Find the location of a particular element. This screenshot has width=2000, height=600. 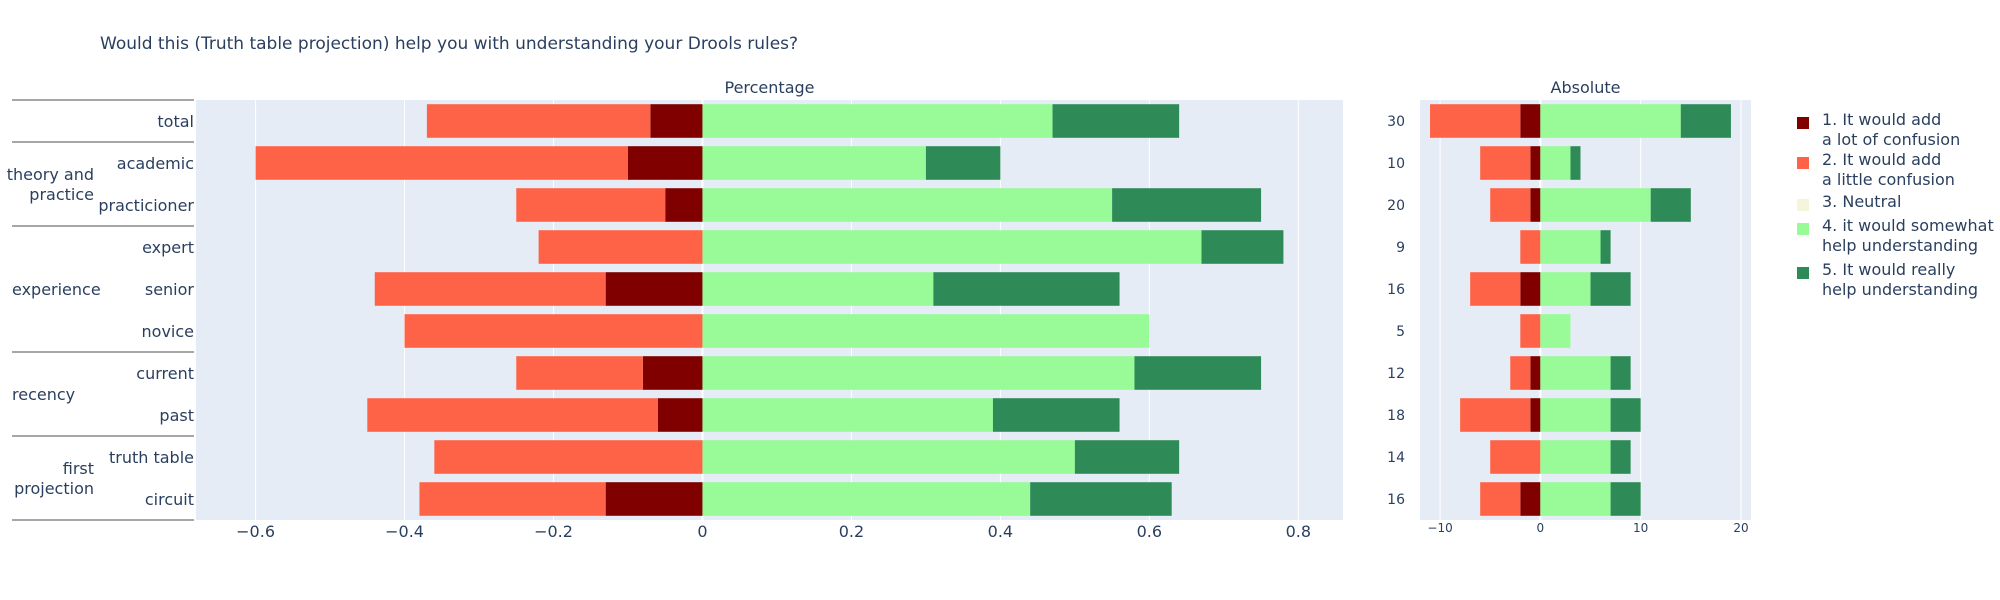

legend-item-5: 5. It would really help understanding is located at coordinates (1887, 279).